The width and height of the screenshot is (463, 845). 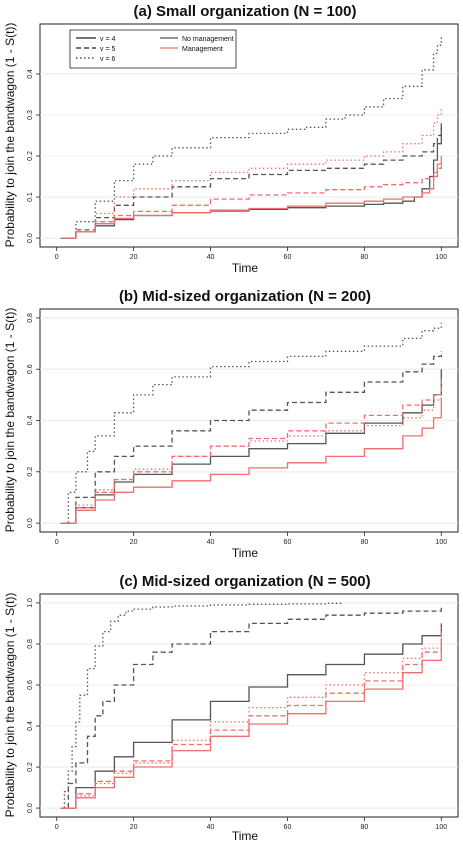 I want to click on legend-v6-label: v = 6, so click(x=107, y=59).